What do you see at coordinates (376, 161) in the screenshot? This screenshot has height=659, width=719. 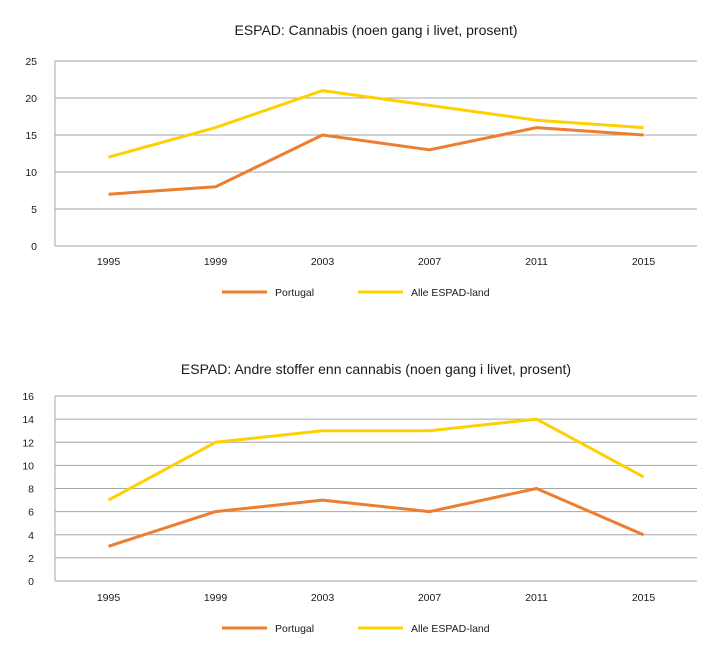 I see `chart-1-series-line-portugal` at bounding box center [376, 161].